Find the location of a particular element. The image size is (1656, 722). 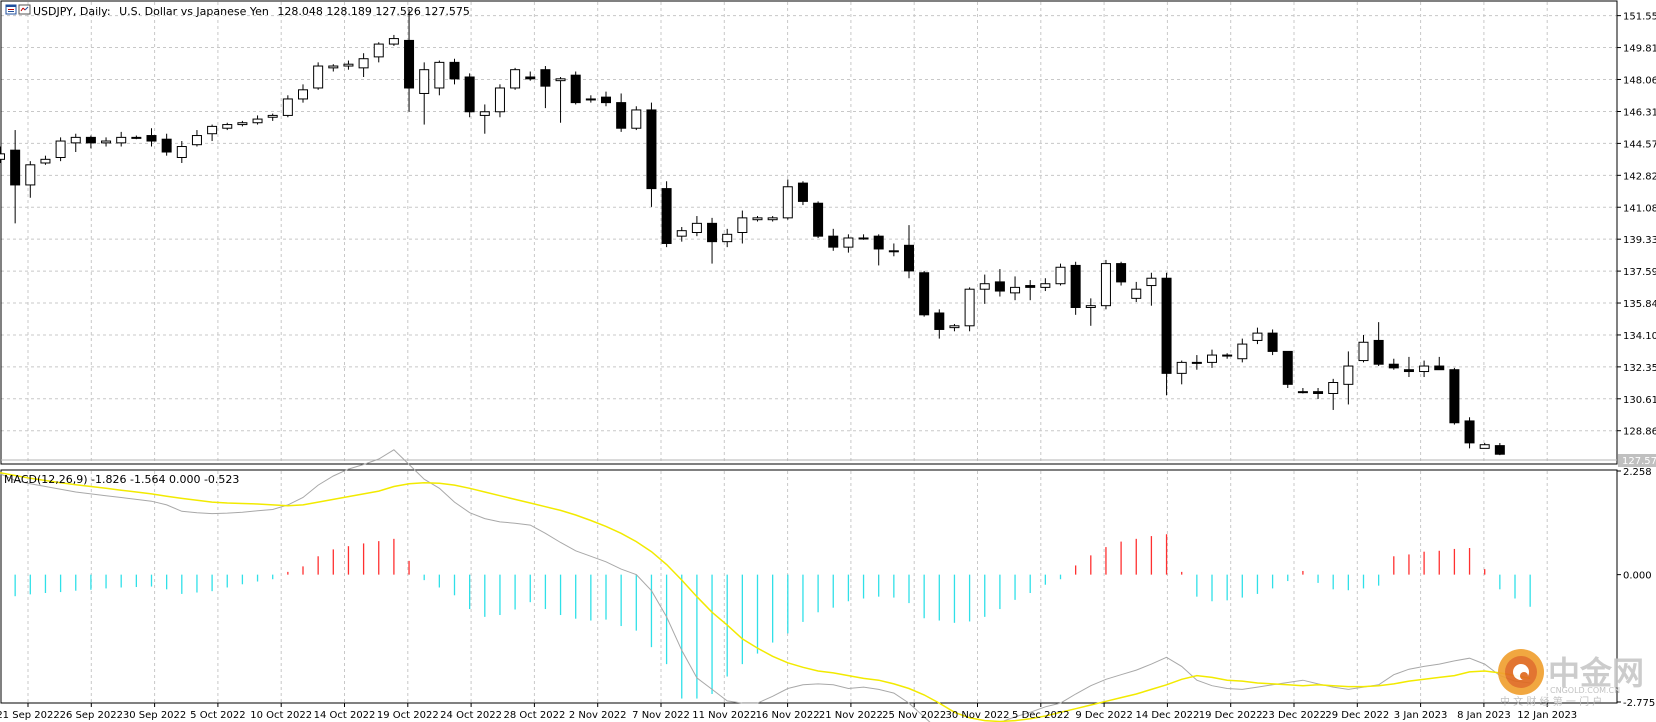

macd-tick-label: 0.000 is located at coordinates (1637, 576).